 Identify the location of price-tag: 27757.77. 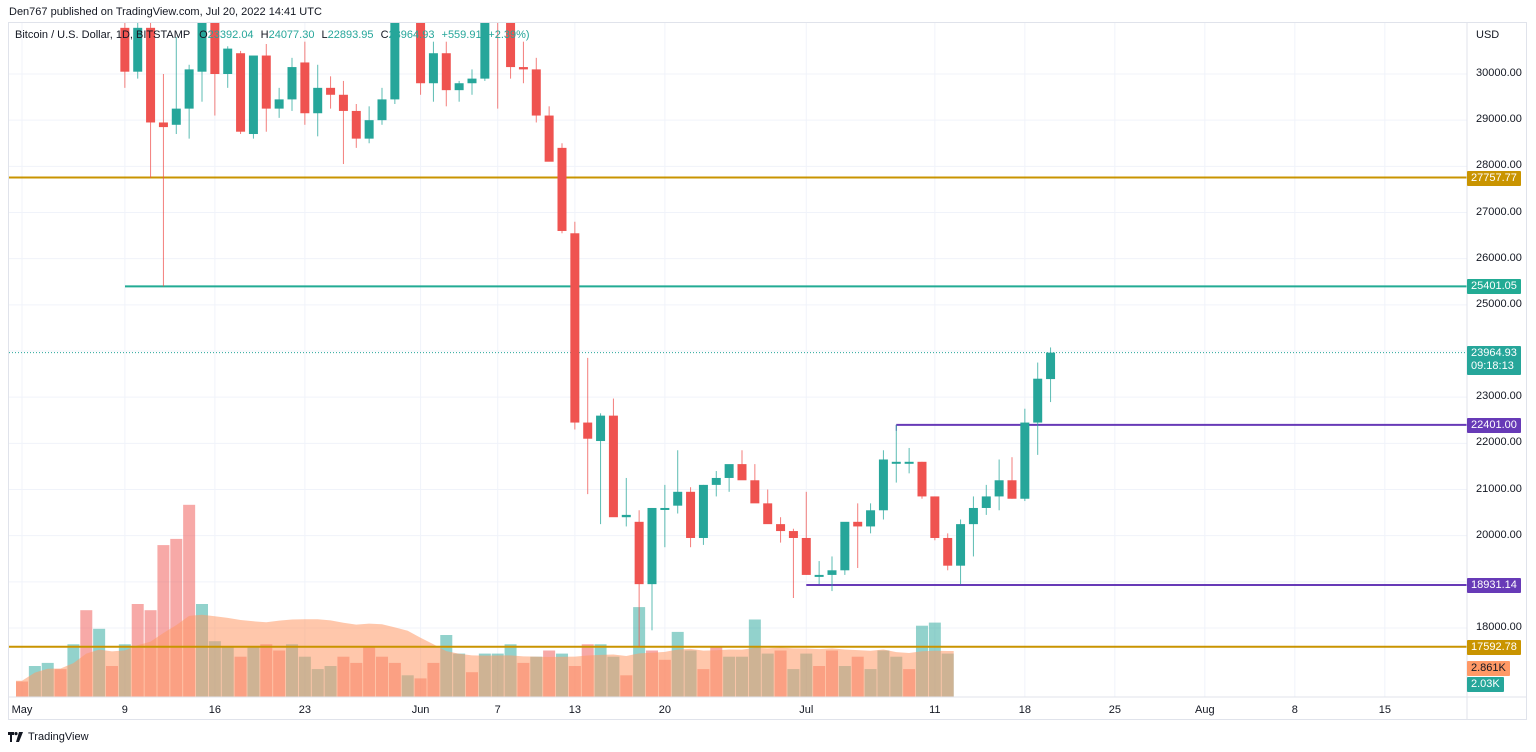
(1494, 178).